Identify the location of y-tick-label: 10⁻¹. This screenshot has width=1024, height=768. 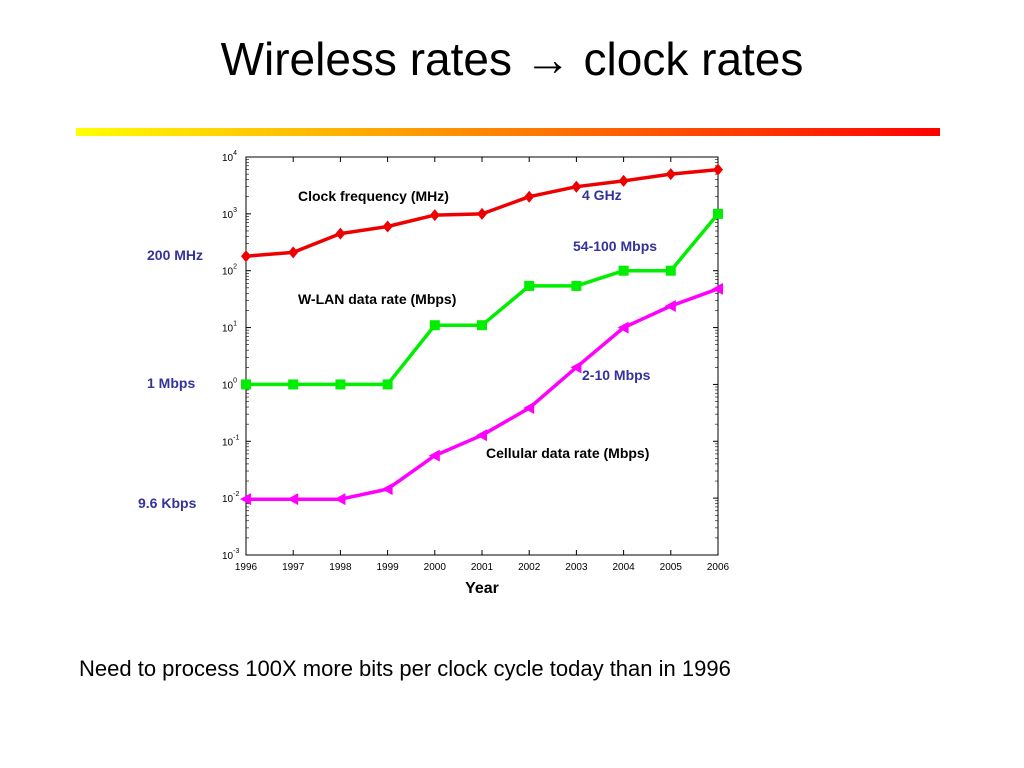
(230, 441).